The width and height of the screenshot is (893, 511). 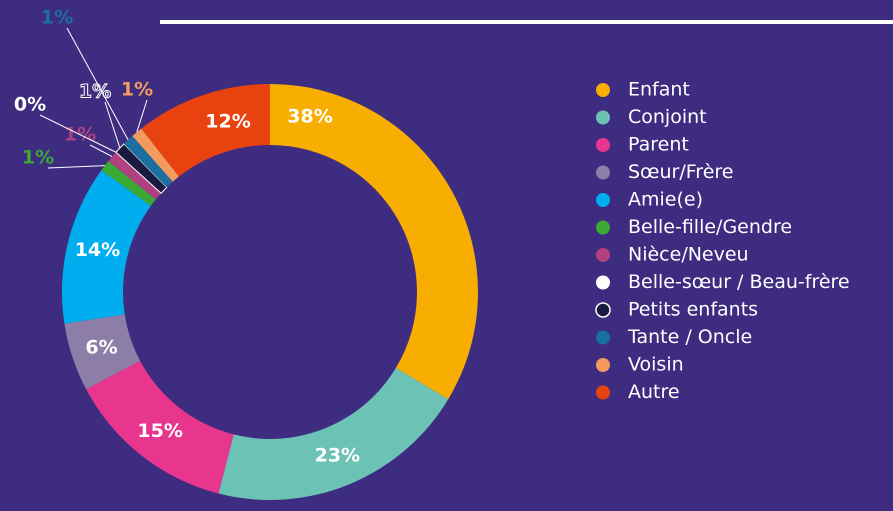 I want to click on legend-label: Enfant, so click(x=659, y=90).